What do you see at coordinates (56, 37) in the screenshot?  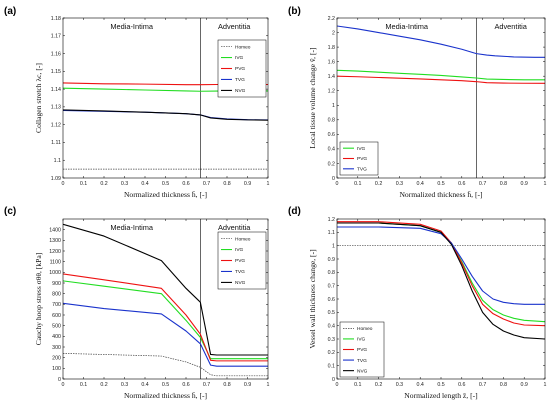 I see `y-tick-label: 1.17` at bounding box center [56, 37].